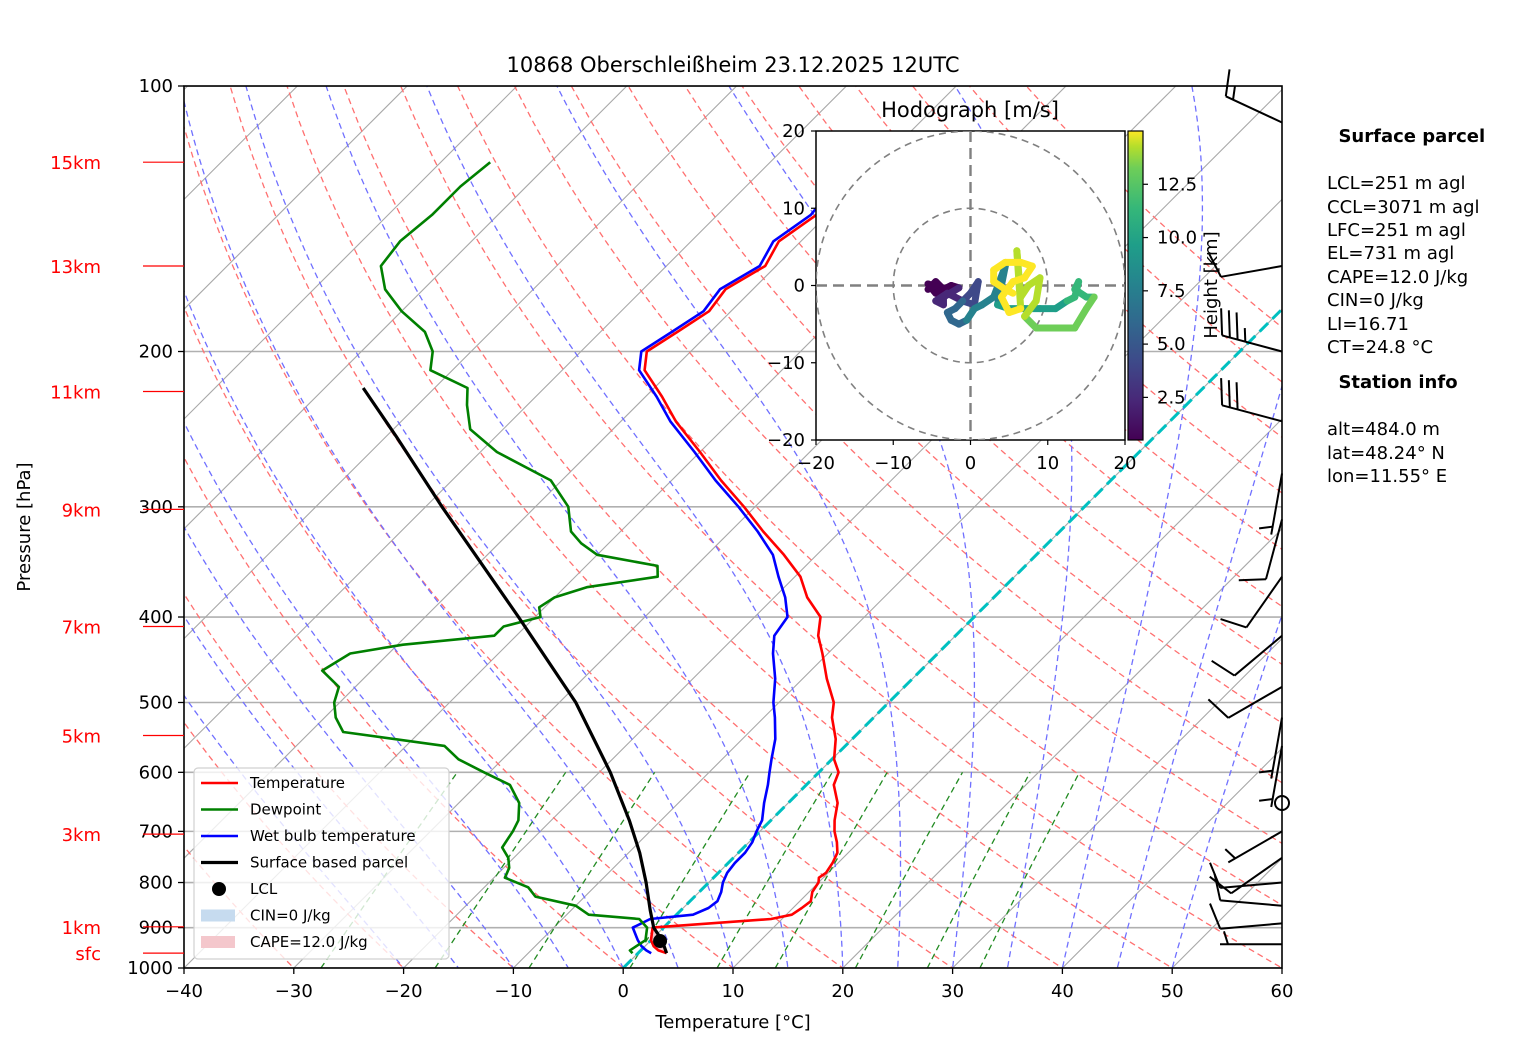  I want to click on height-label: 7km, so click(81, 627).